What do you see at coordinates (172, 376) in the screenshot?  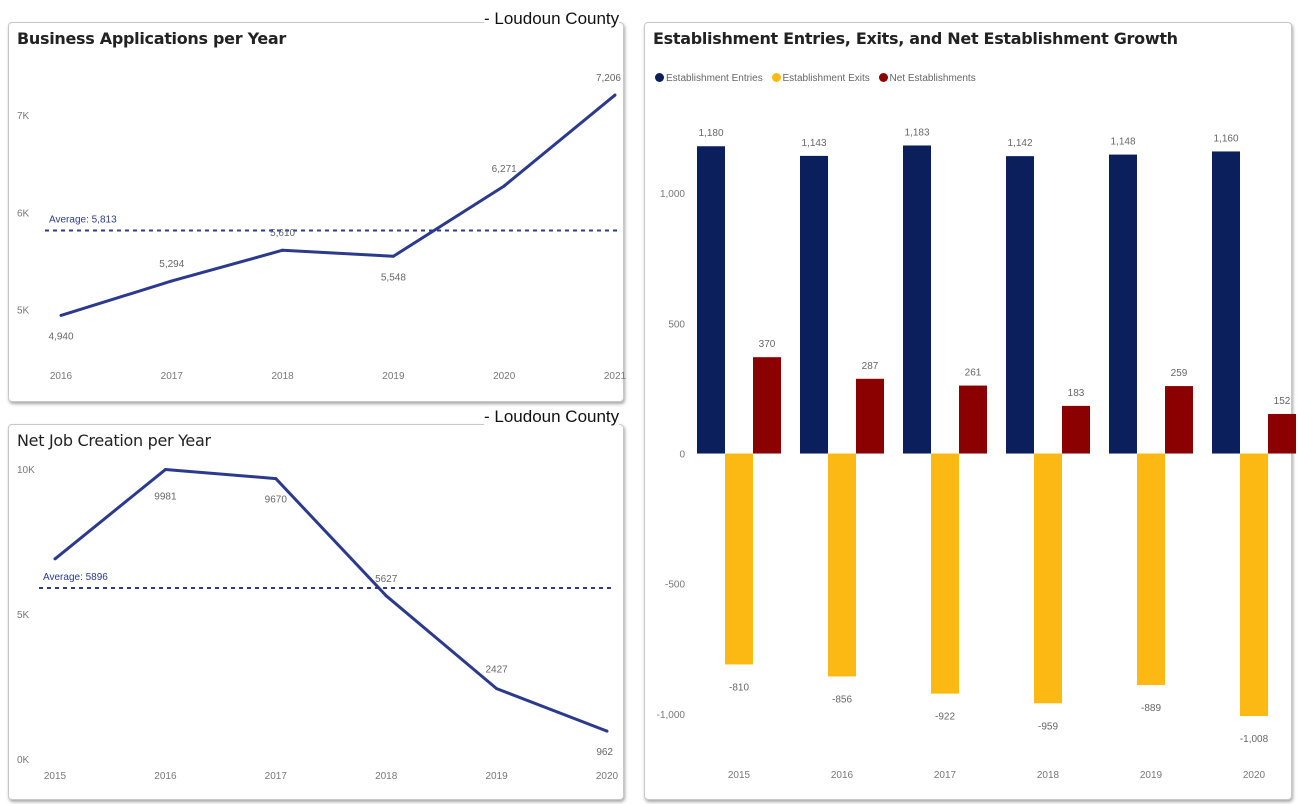 I see `applications-x-tick-1: 2017` at bounding box center [172, 376].